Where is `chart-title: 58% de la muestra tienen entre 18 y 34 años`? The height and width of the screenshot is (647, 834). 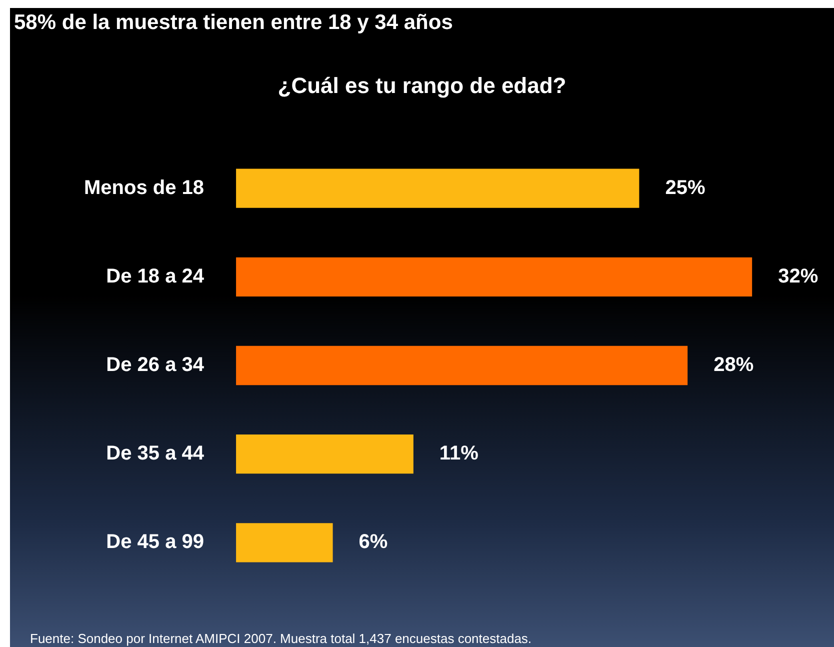
chart-title: 58% de la muestra tienen entre 18 y 34 años is located at coordinates (233, 23).